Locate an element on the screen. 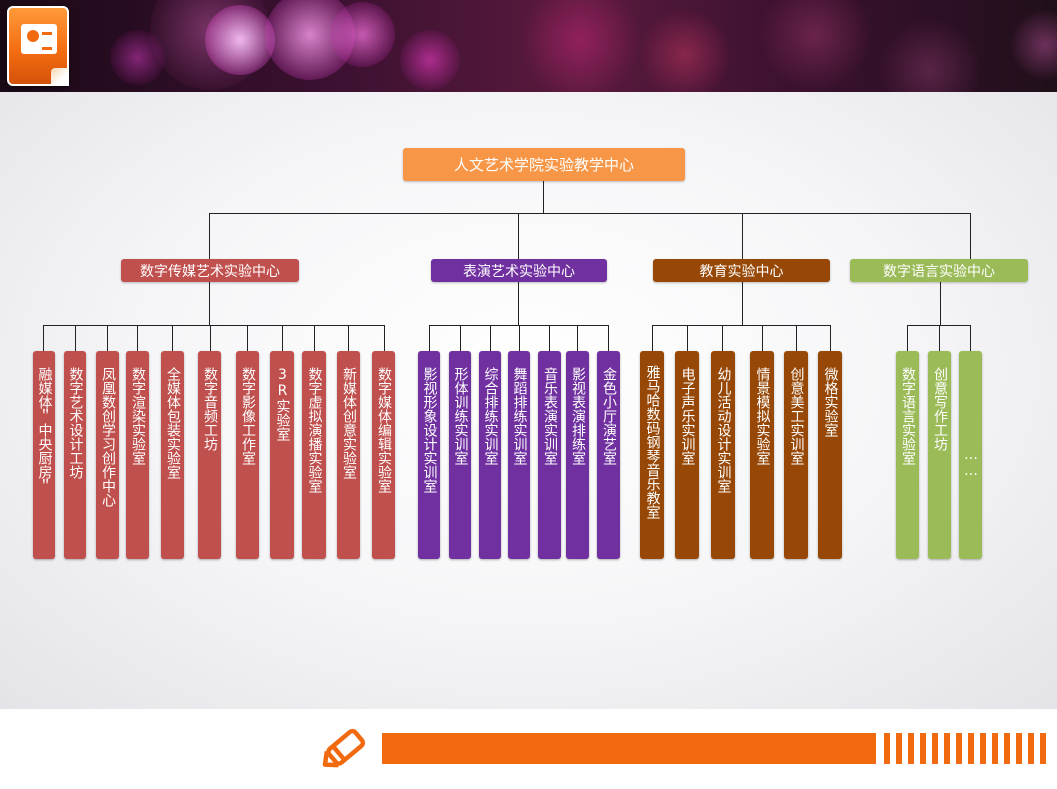  leaf-node: 融媒体＂中央厨房＂ is located at coordinates (44, 455).